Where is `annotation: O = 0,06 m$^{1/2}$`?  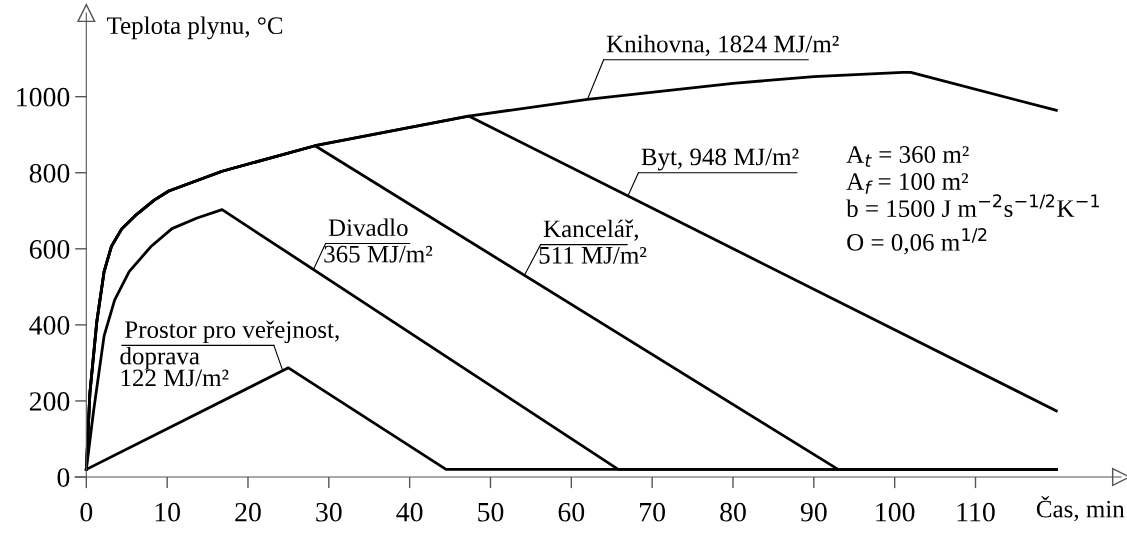 annotation: O = 0,06 m$^{1/2}$ is located at coordinates (917, 241).